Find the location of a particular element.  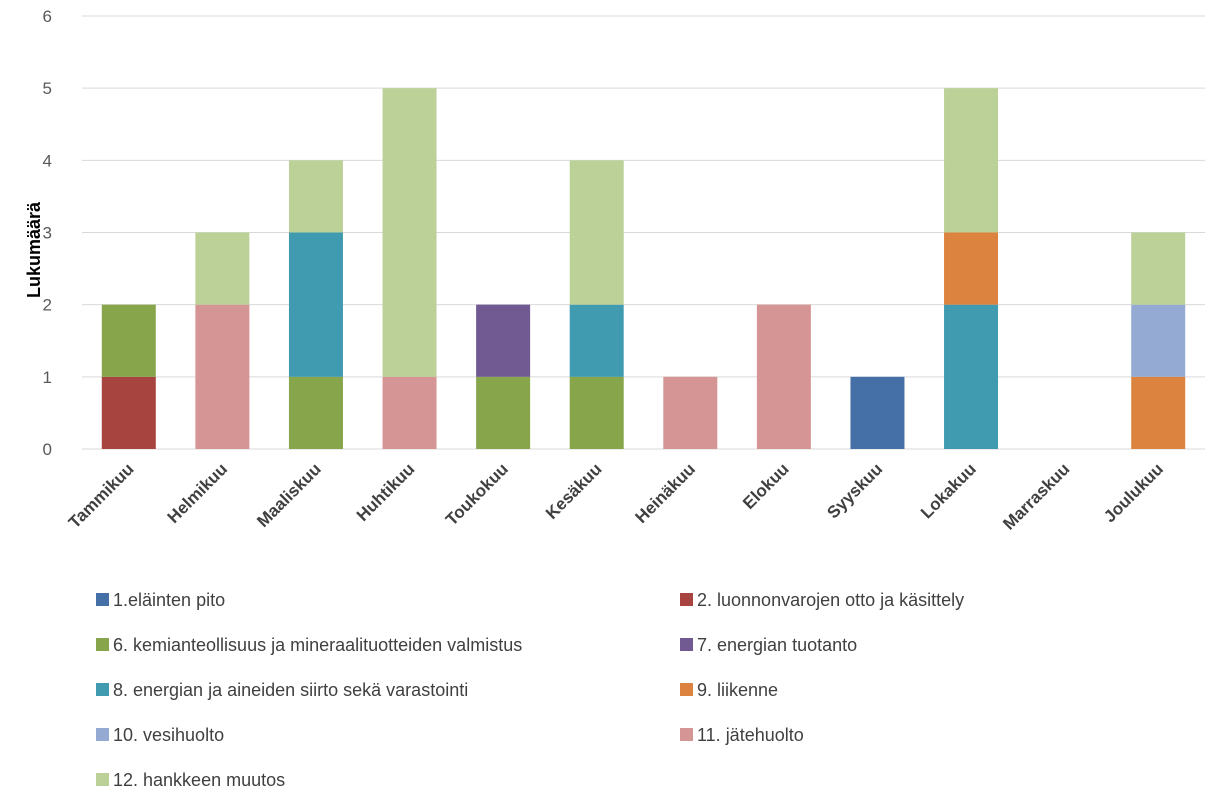

legend-label: 11. jätehuolto is located at coordinates (750, 735).